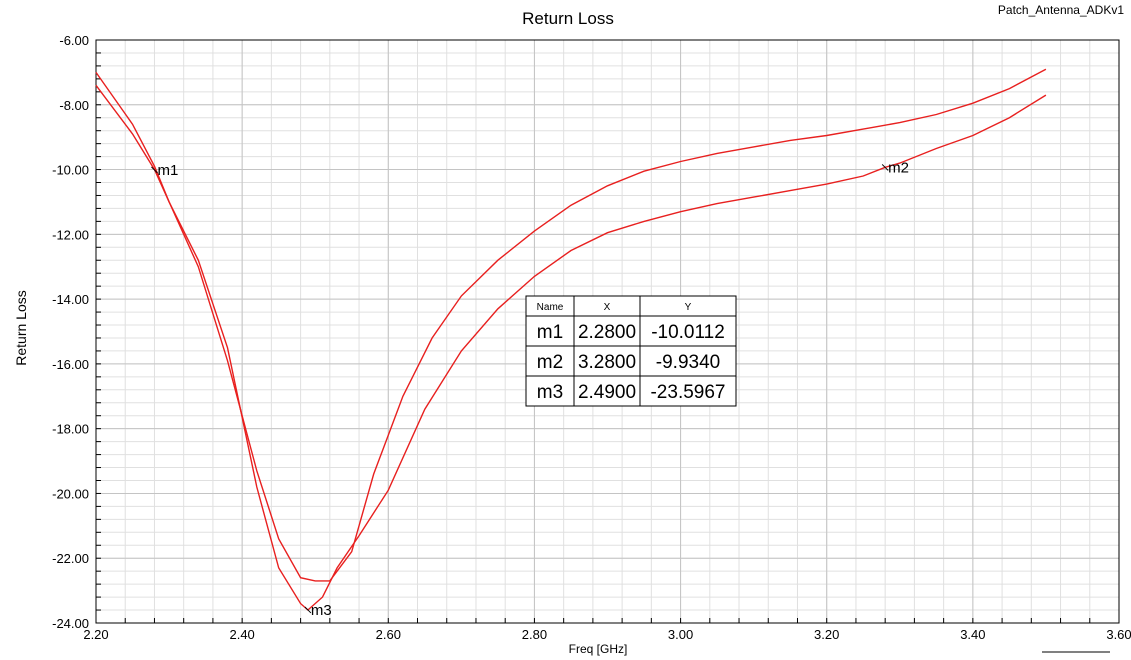  Describe the element at coordinates (885, 167) in the screenshot. I see `marker-point-m2` at that location.